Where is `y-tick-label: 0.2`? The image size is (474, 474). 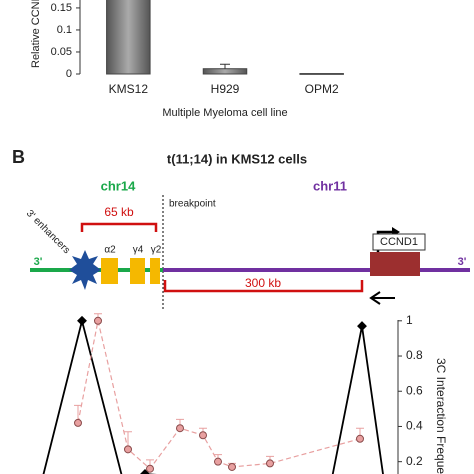
y-tick-label: 0.2 is located at coordinates (414, 461).